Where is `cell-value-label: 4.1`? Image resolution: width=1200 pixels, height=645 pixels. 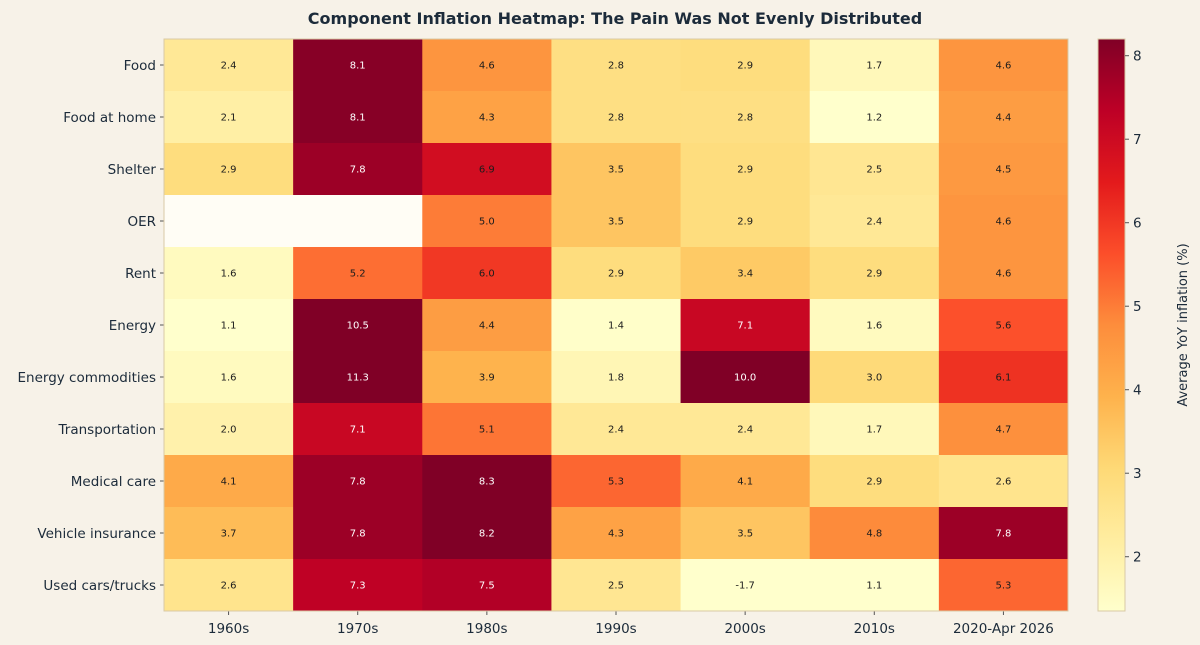 cell-value-label: 4.1 is located at coordinates (745, 482).